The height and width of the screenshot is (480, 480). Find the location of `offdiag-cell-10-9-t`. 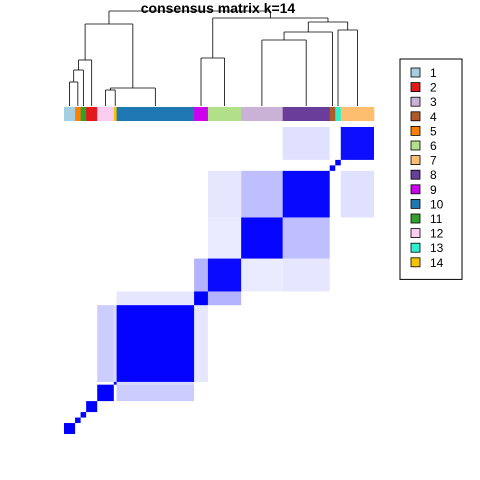

offdiag-cell-10-9-t is located at coordinates (155, 298).